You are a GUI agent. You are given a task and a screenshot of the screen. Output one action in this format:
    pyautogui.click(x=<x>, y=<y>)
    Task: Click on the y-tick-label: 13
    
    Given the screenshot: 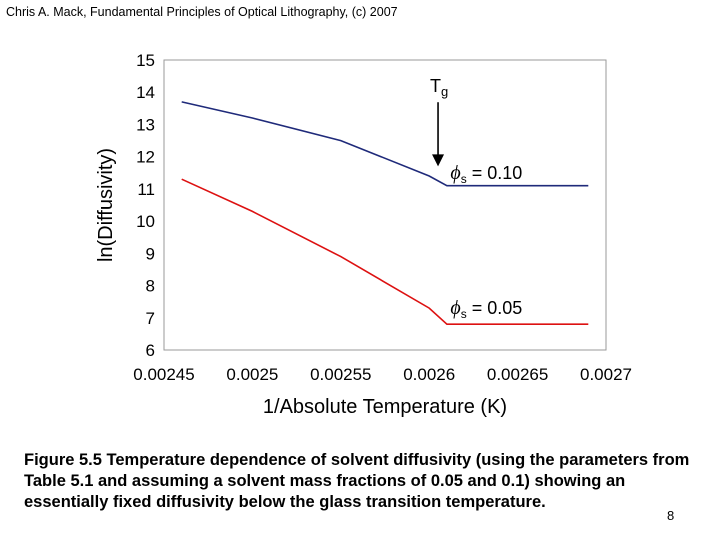 What is the action you would take?
    pyautogui.click(x=145, y=124)
    